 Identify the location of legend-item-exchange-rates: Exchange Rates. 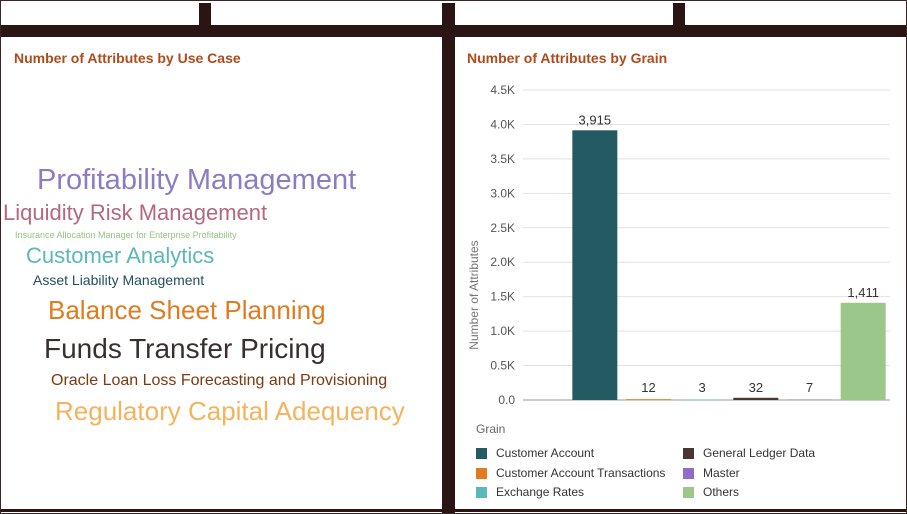
(530, 492).